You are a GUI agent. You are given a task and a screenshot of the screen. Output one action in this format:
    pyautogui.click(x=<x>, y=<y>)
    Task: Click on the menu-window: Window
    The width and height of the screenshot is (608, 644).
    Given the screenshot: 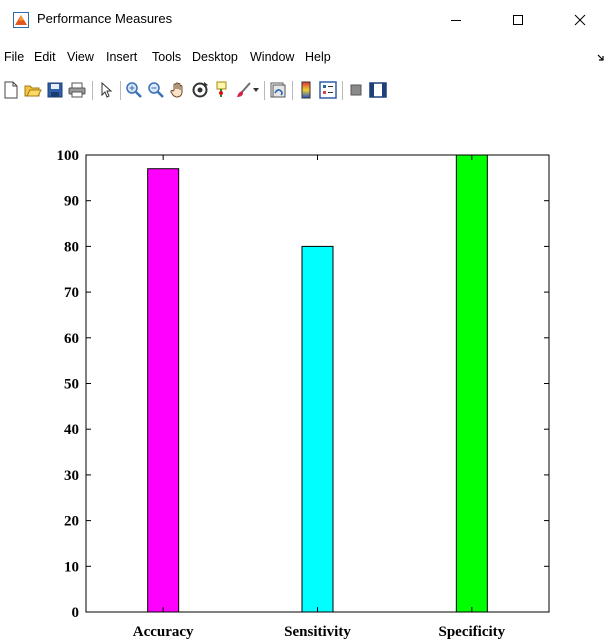 What is the action you would take?
    pyautogui.click(x=272, y=57)
    